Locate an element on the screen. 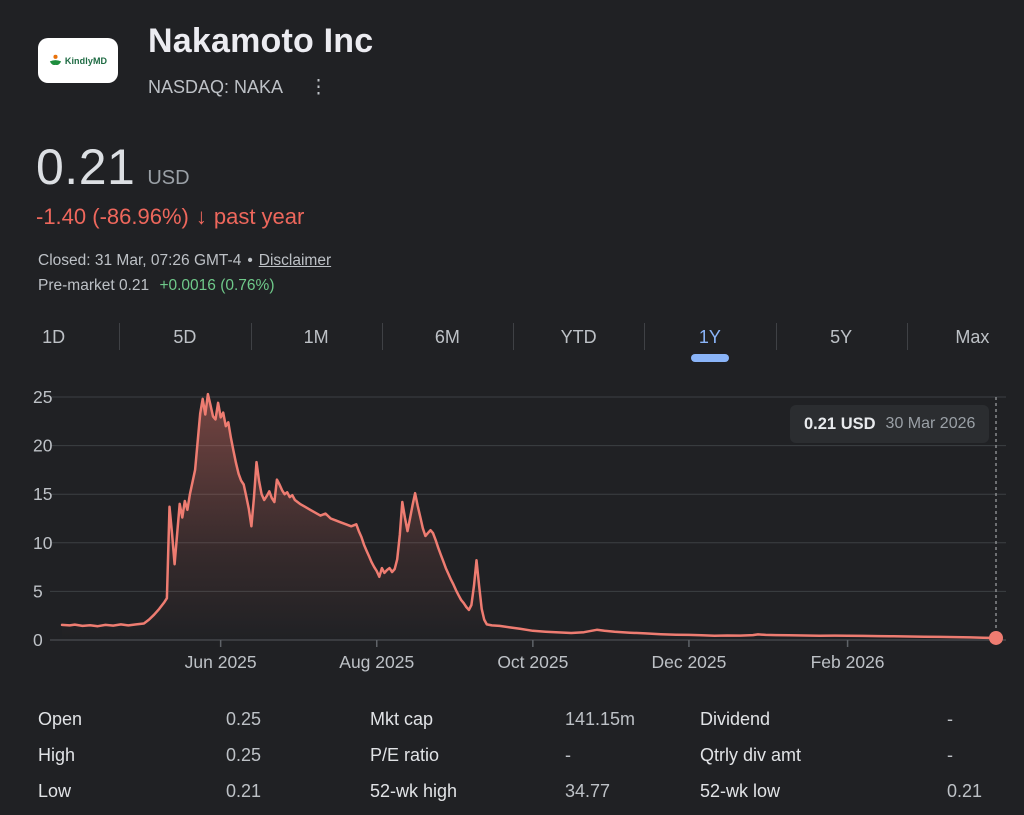 The height and width of the screenshot is (815, 1024). y-axis-label-20: 20 is located at coordinates (43, 446).